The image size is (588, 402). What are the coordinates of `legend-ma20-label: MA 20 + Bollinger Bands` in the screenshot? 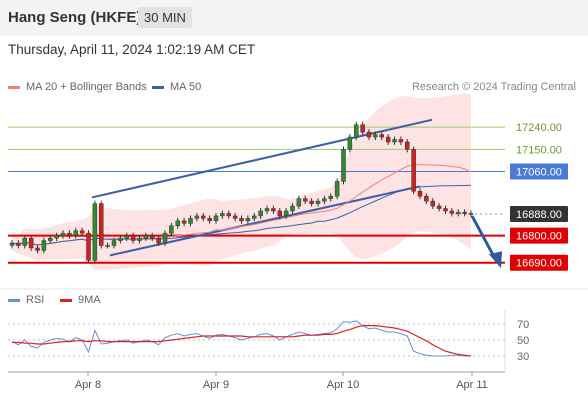 It's located at (86, 87).